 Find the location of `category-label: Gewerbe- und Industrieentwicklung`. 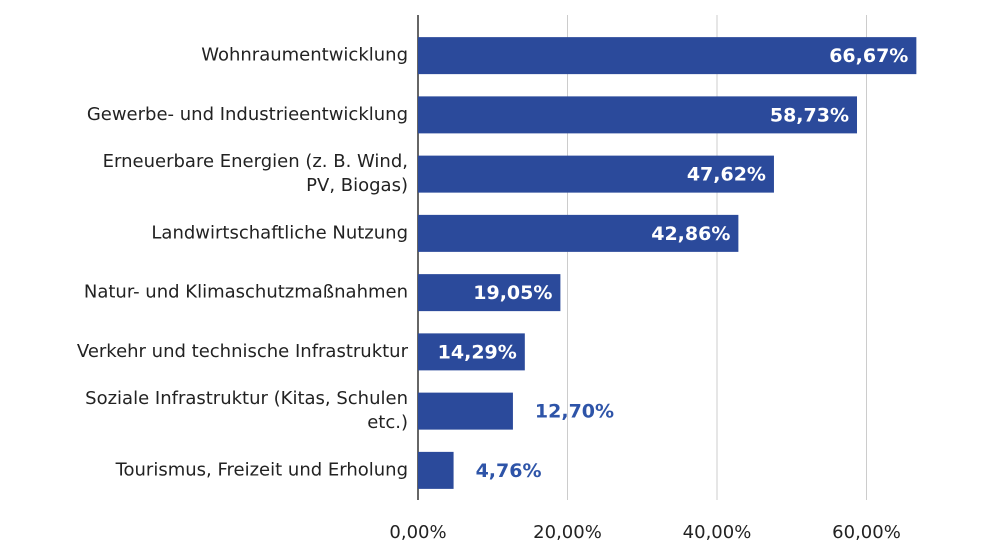

category-label: Gewerbe- und Industrieentwicklung is located at coordinates (247, 114).